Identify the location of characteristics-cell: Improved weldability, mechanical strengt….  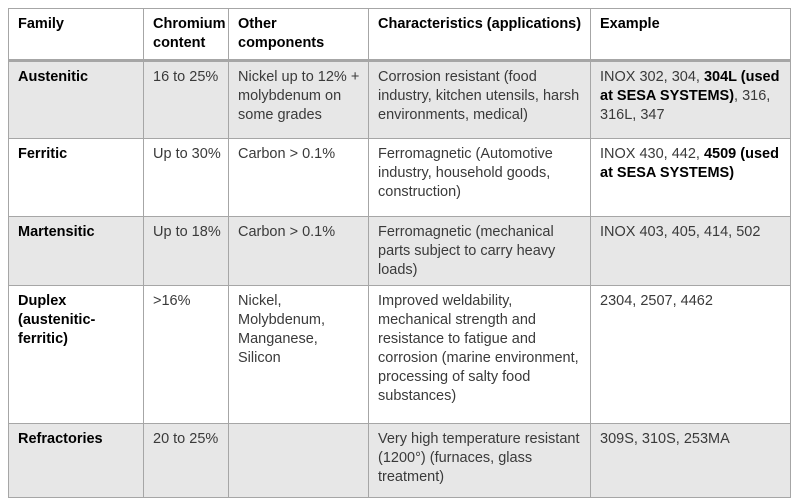
(479, 354).